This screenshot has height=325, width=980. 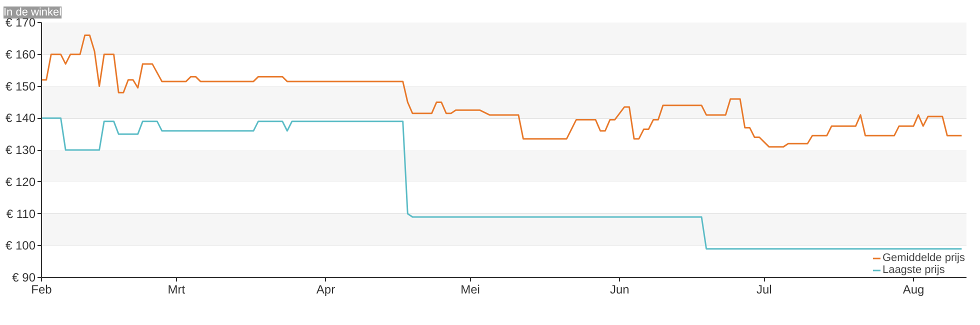 I want to click on legend-label: Gemiddelde prijs, so click(x=923, y=258).